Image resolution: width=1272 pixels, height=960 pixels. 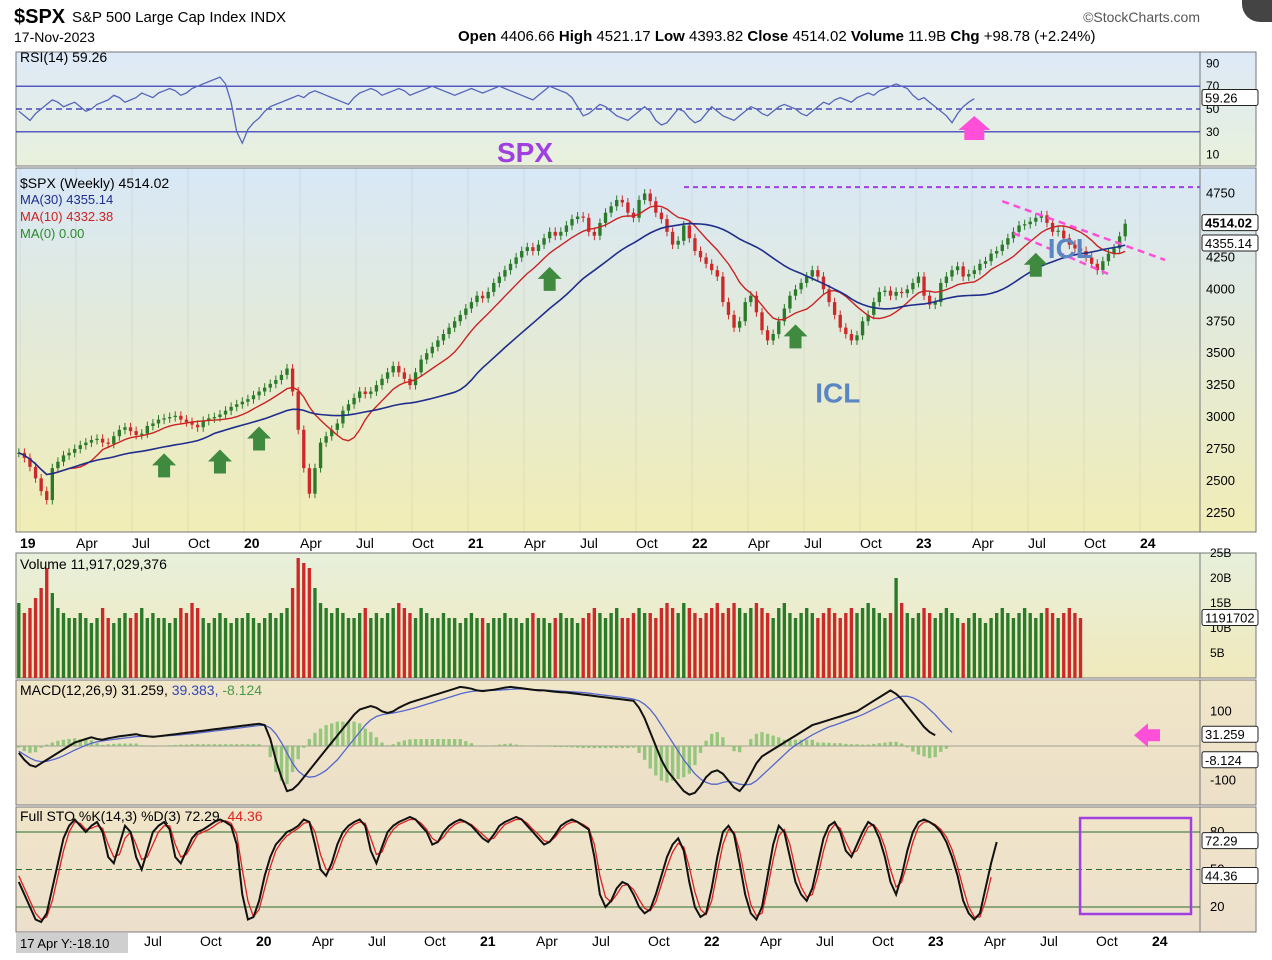 I want to click on x-axis-bottom-label-12: Jul, so click(x=825, y=941).